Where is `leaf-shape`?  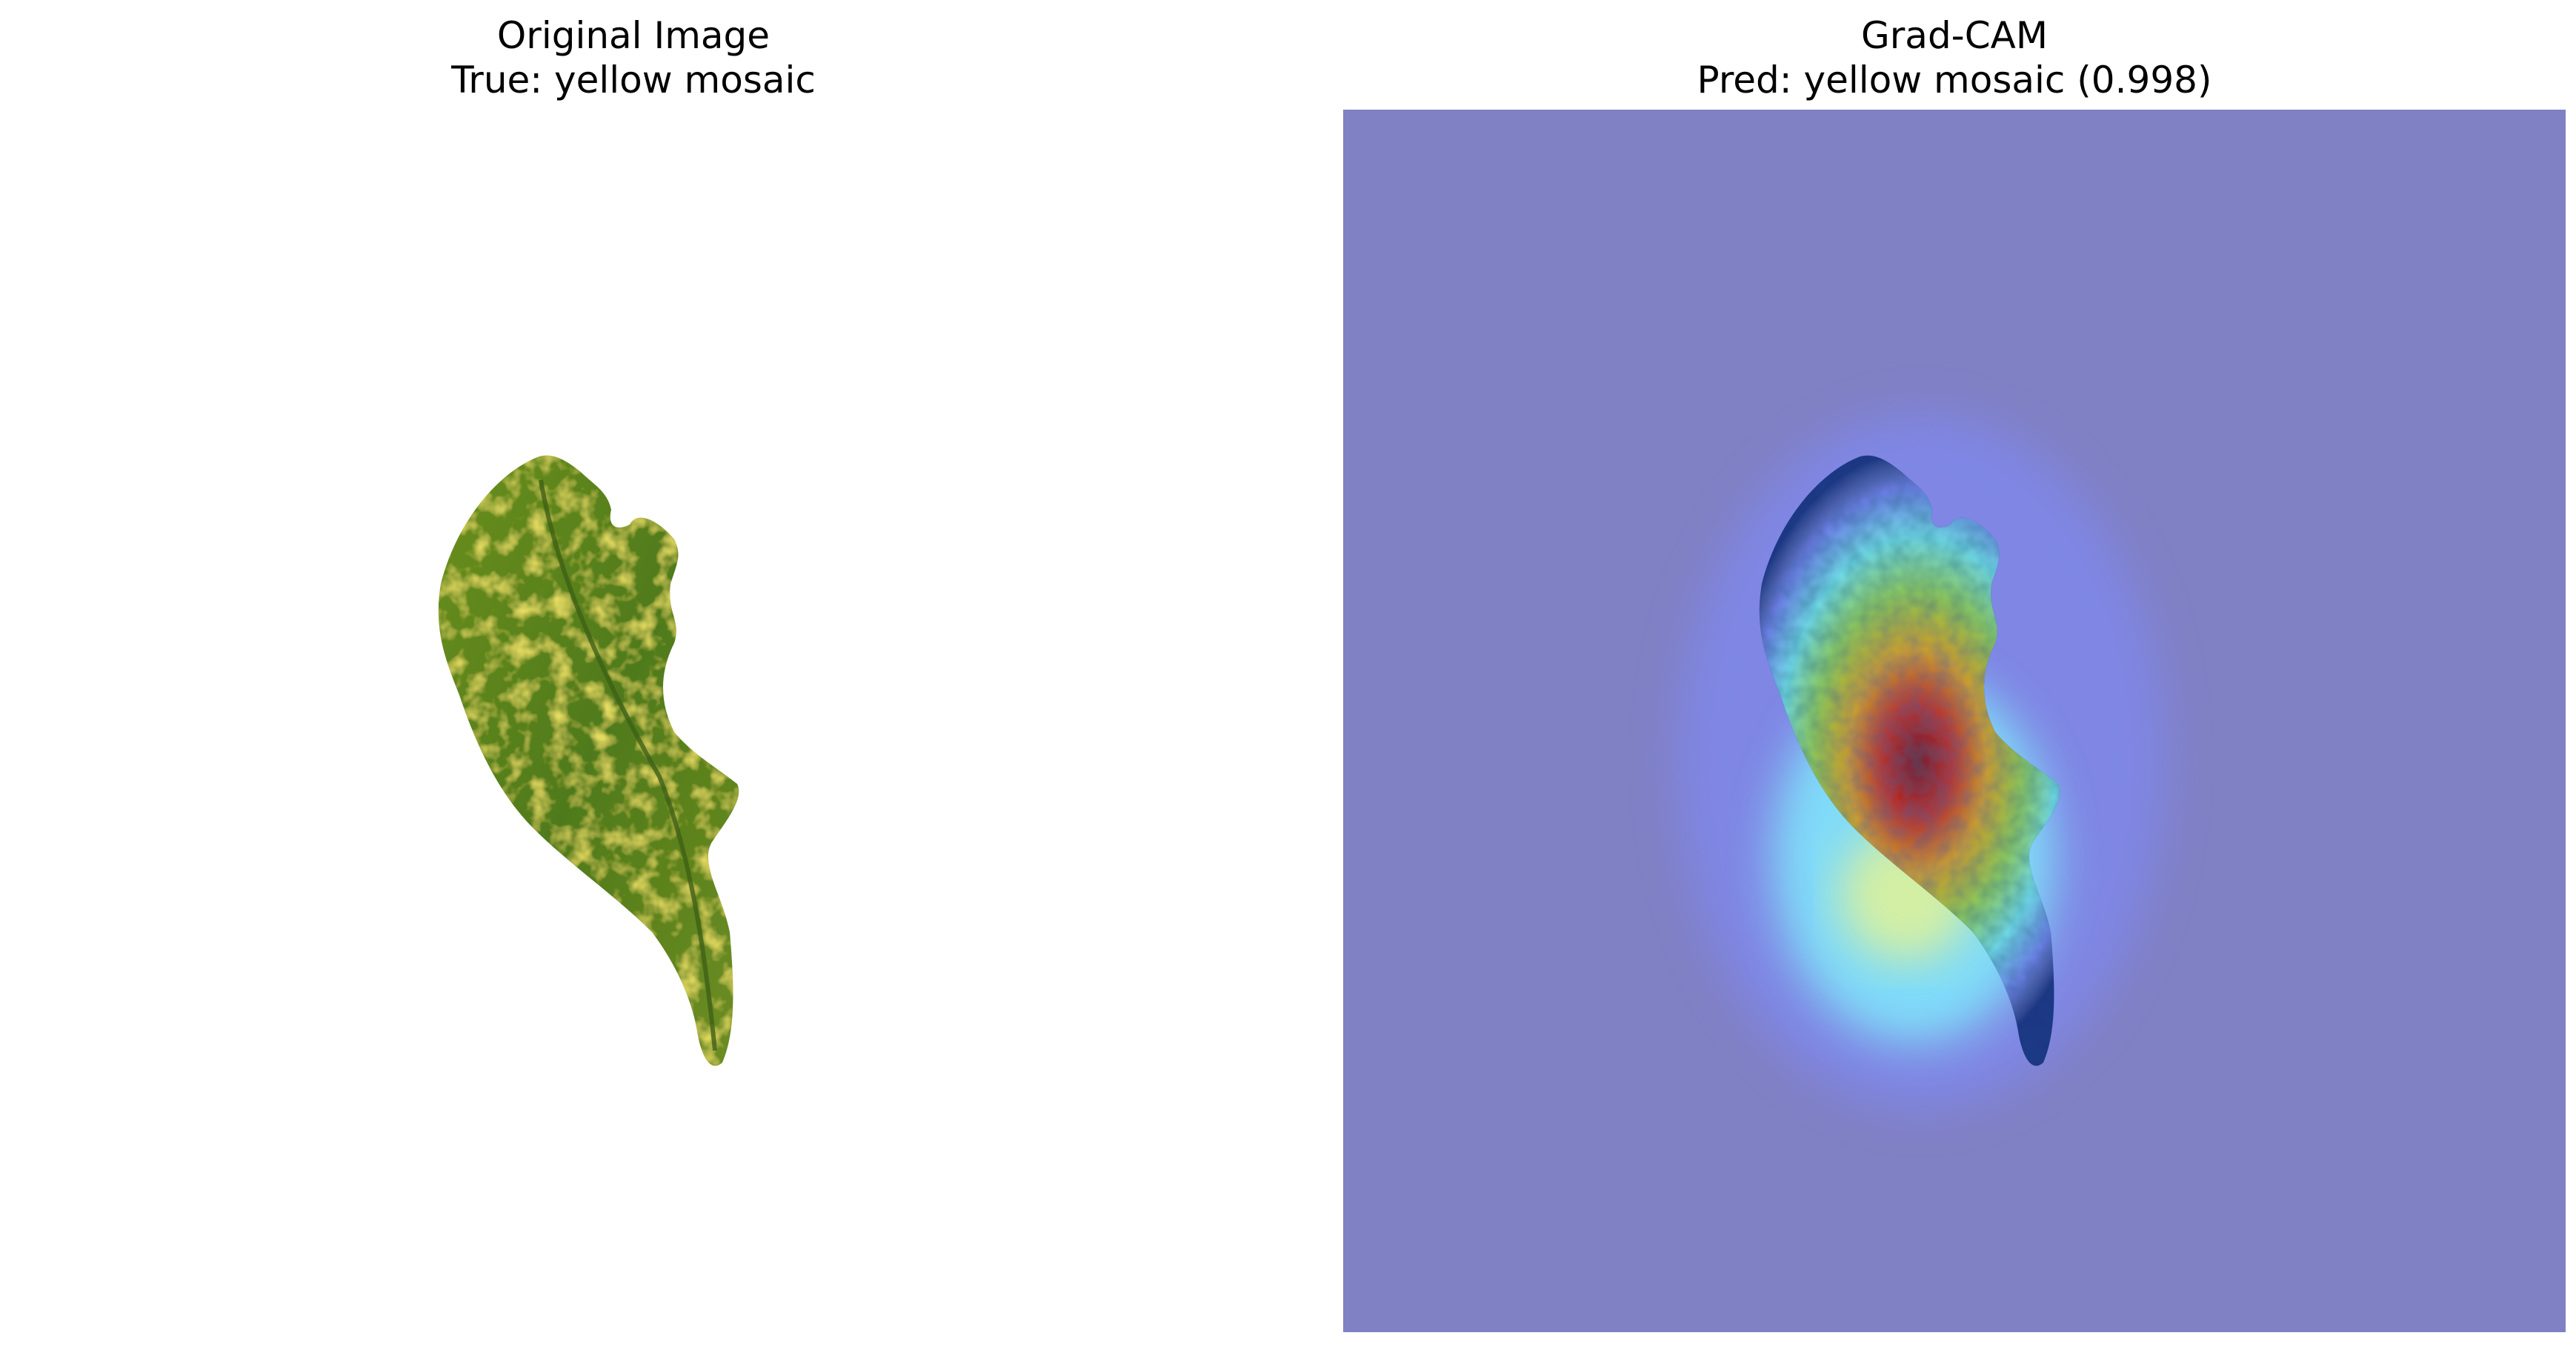 leaf-shape is located at coordinates (588, 760).